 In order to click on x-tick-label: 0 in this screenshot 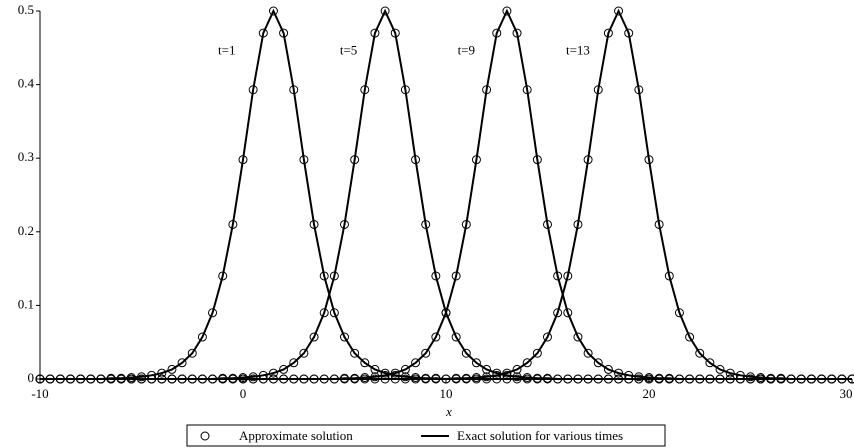, I will do `click(243, 393)`.